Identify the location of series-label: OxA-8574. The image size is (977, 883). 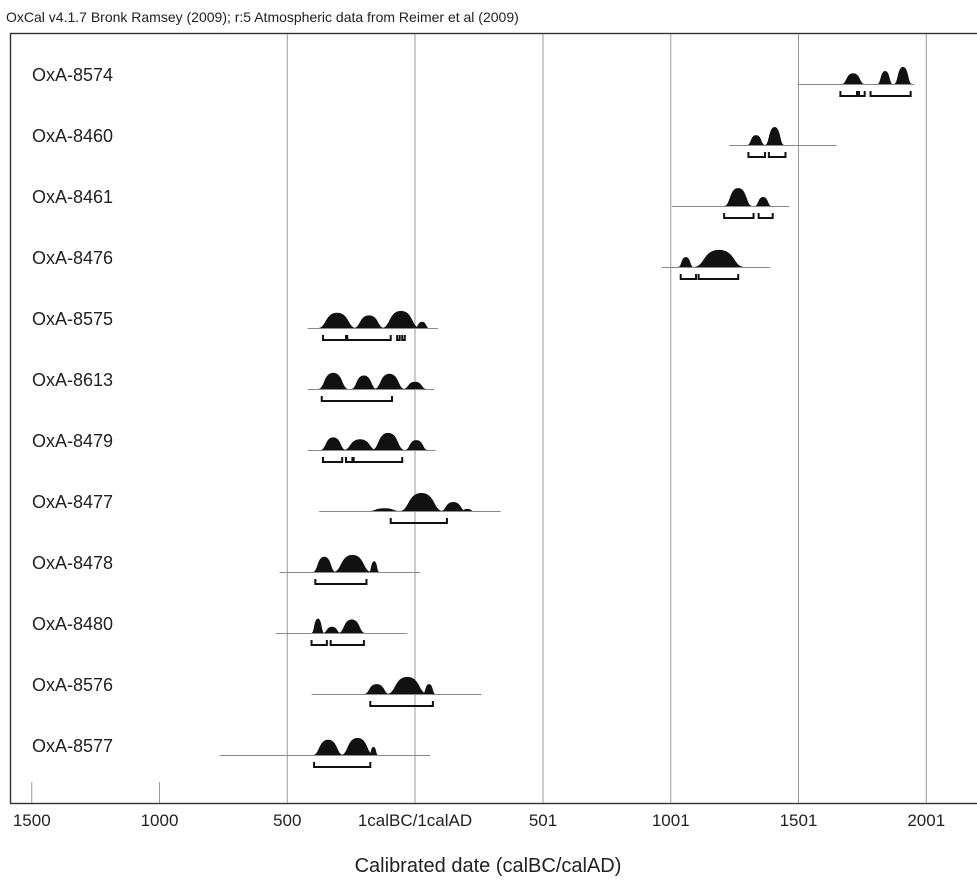
(72, 75).